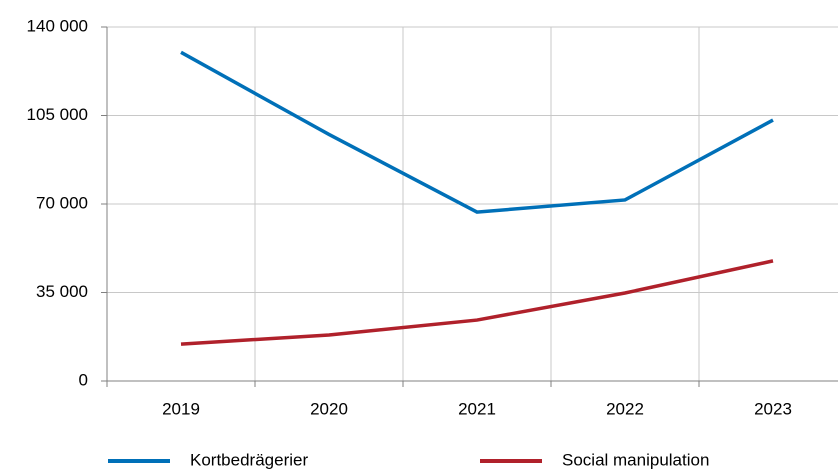  What do you see at coordinates (62, 291) in the screenshot?
I see `y-tick-label: 35 000` at bounding box center [62, 291].